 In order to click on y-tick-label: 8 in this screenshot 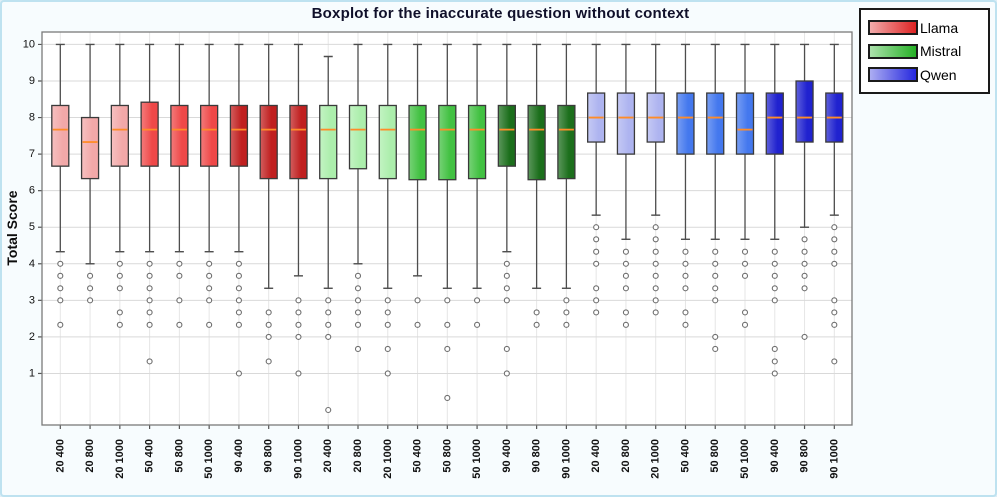, I will do `click(32, 118)`.